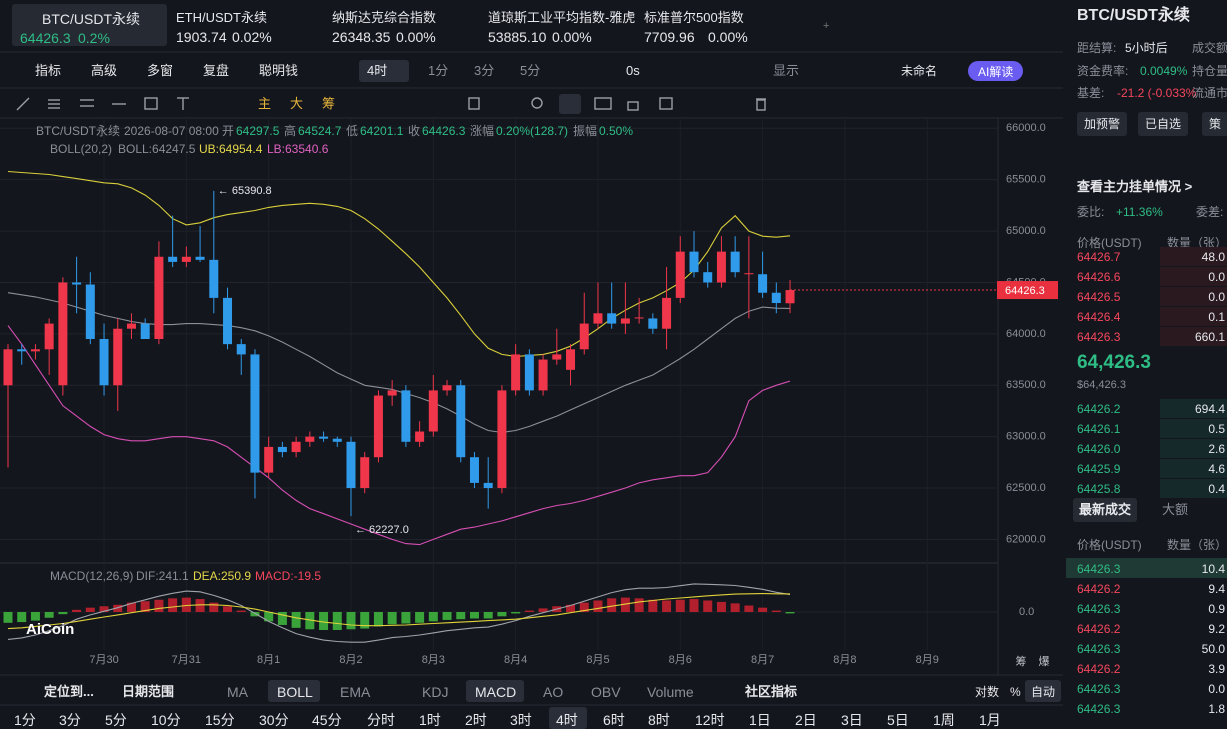 The image size is (1227, 729). Describe the element at coordinates (1091, 212) in the screenshot. I see `ratio-label: 委比:` at that location.